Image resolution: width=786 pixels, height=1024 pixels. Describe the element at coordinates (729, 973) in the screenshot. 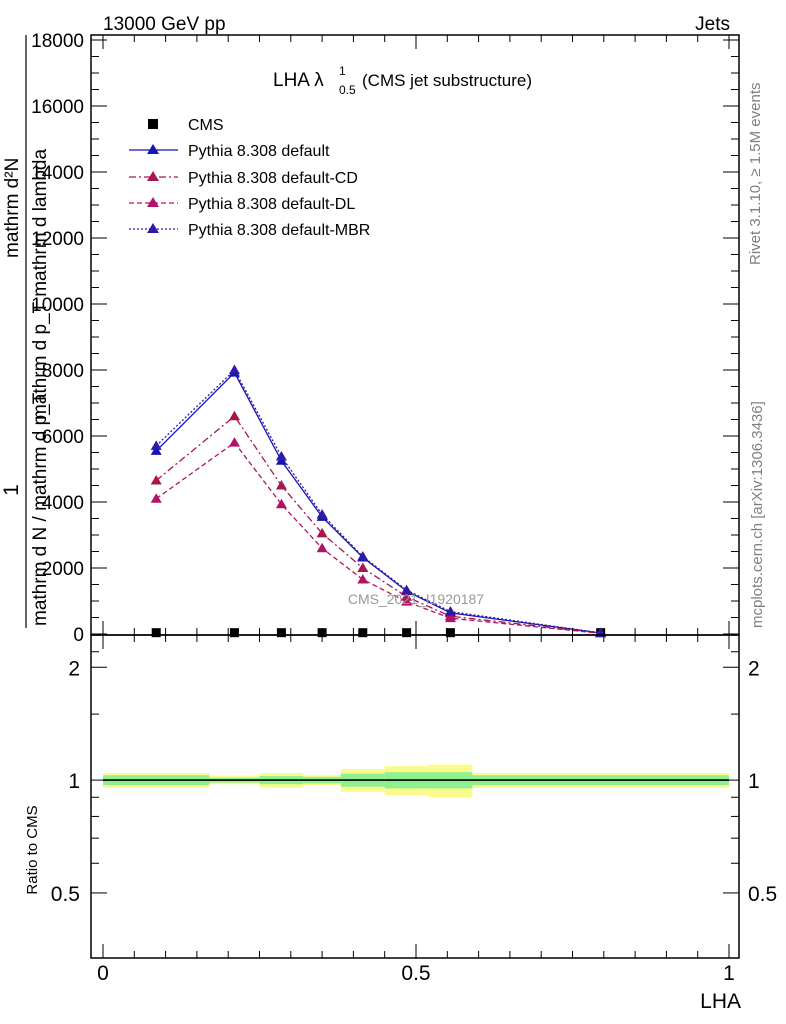

I see `xtick-label-2: 1` at that location.